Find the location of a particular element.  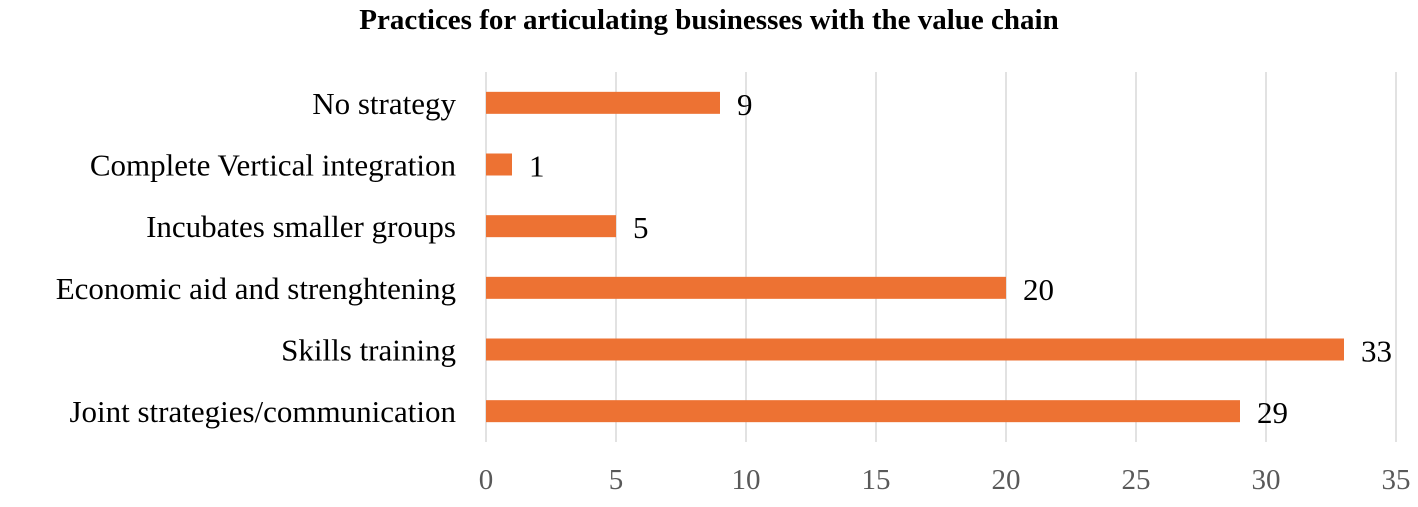

x-tick-label: 15 is located at coordinates (876, 480).